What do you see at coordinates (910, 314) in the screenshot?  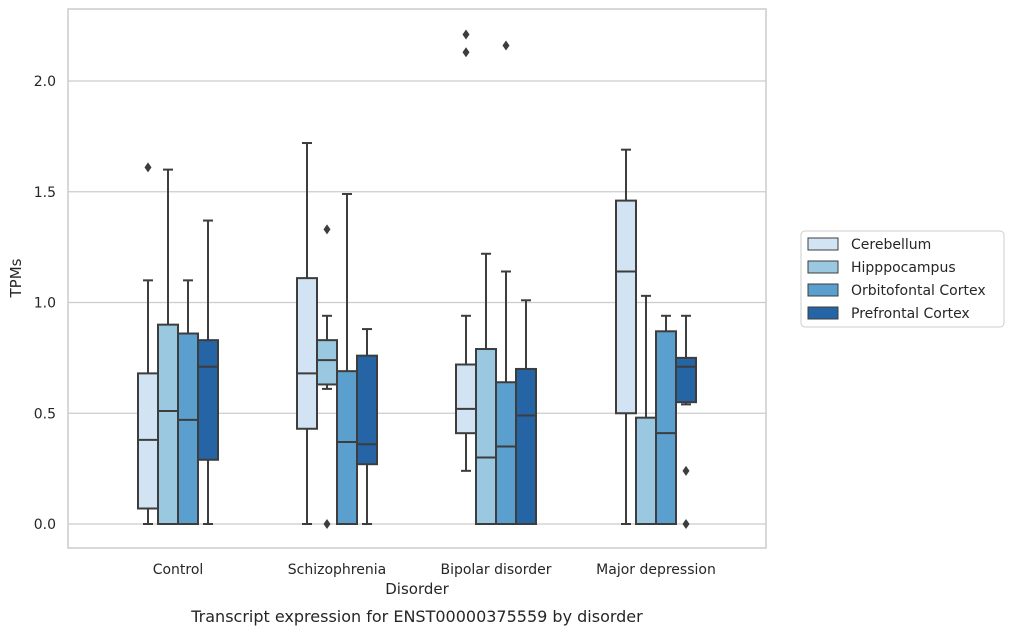 I see `legend-label: Prefrontal Cortex` at bounding box center [910, 314].